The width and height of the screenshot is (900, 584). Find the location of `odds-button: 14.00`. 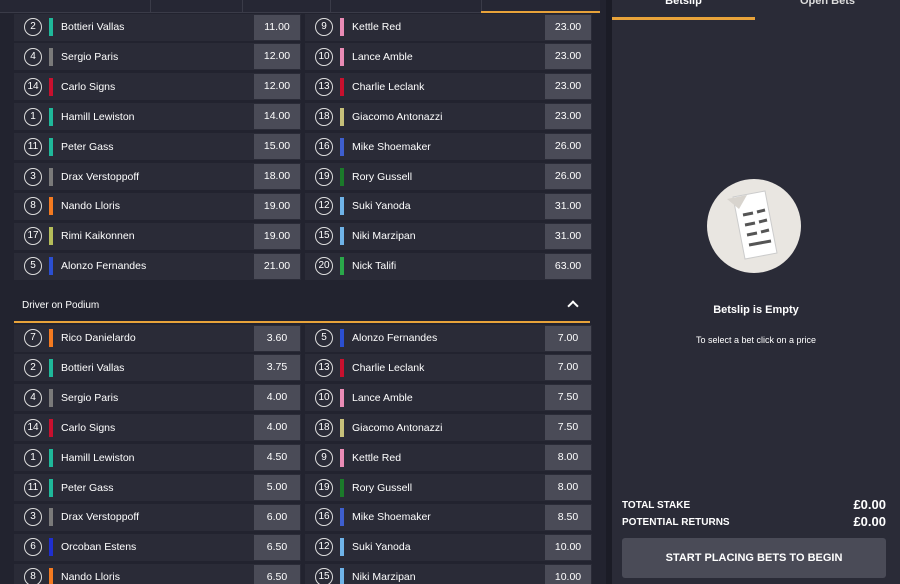

odds-button: 14.00 is located at coordinates (277, 117).